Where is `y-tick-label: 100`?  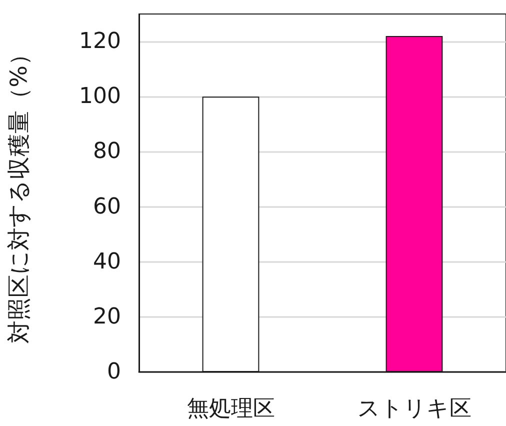 y-tick-label: 100 is located at coordinates (100, 97).